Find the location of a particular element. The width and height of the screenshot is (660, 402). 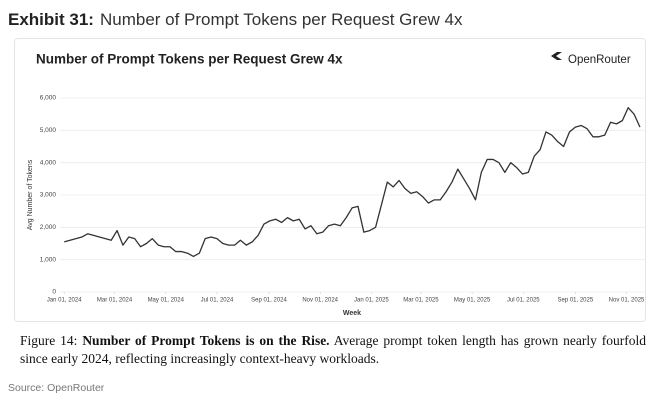

y-axis-label: Avg Number of Tokens is located at coordinates (30, 194).